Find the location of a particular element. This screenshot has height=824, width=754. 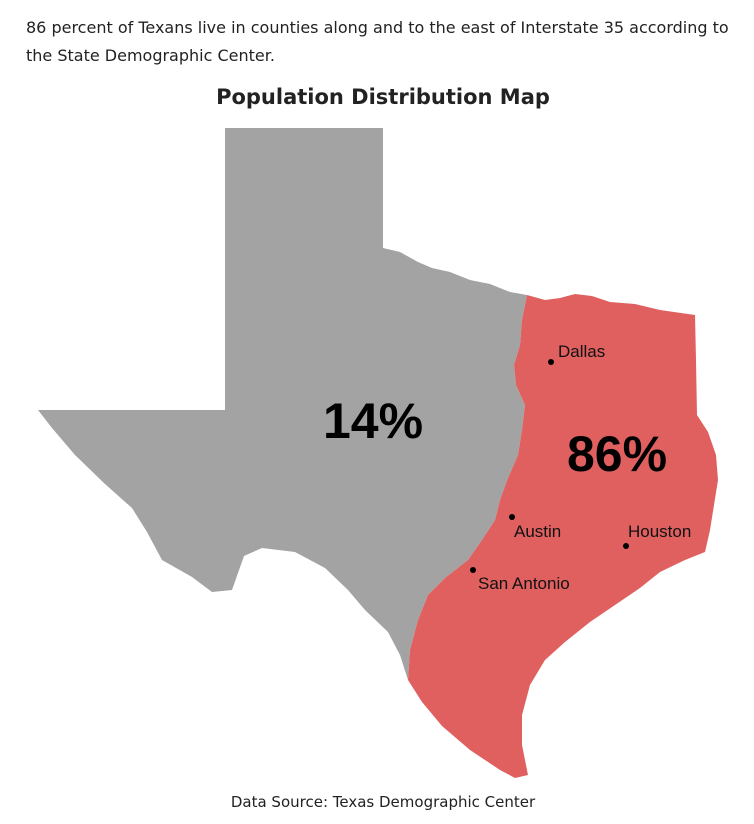

region-label: 86% is located at coordinates (617, 454).